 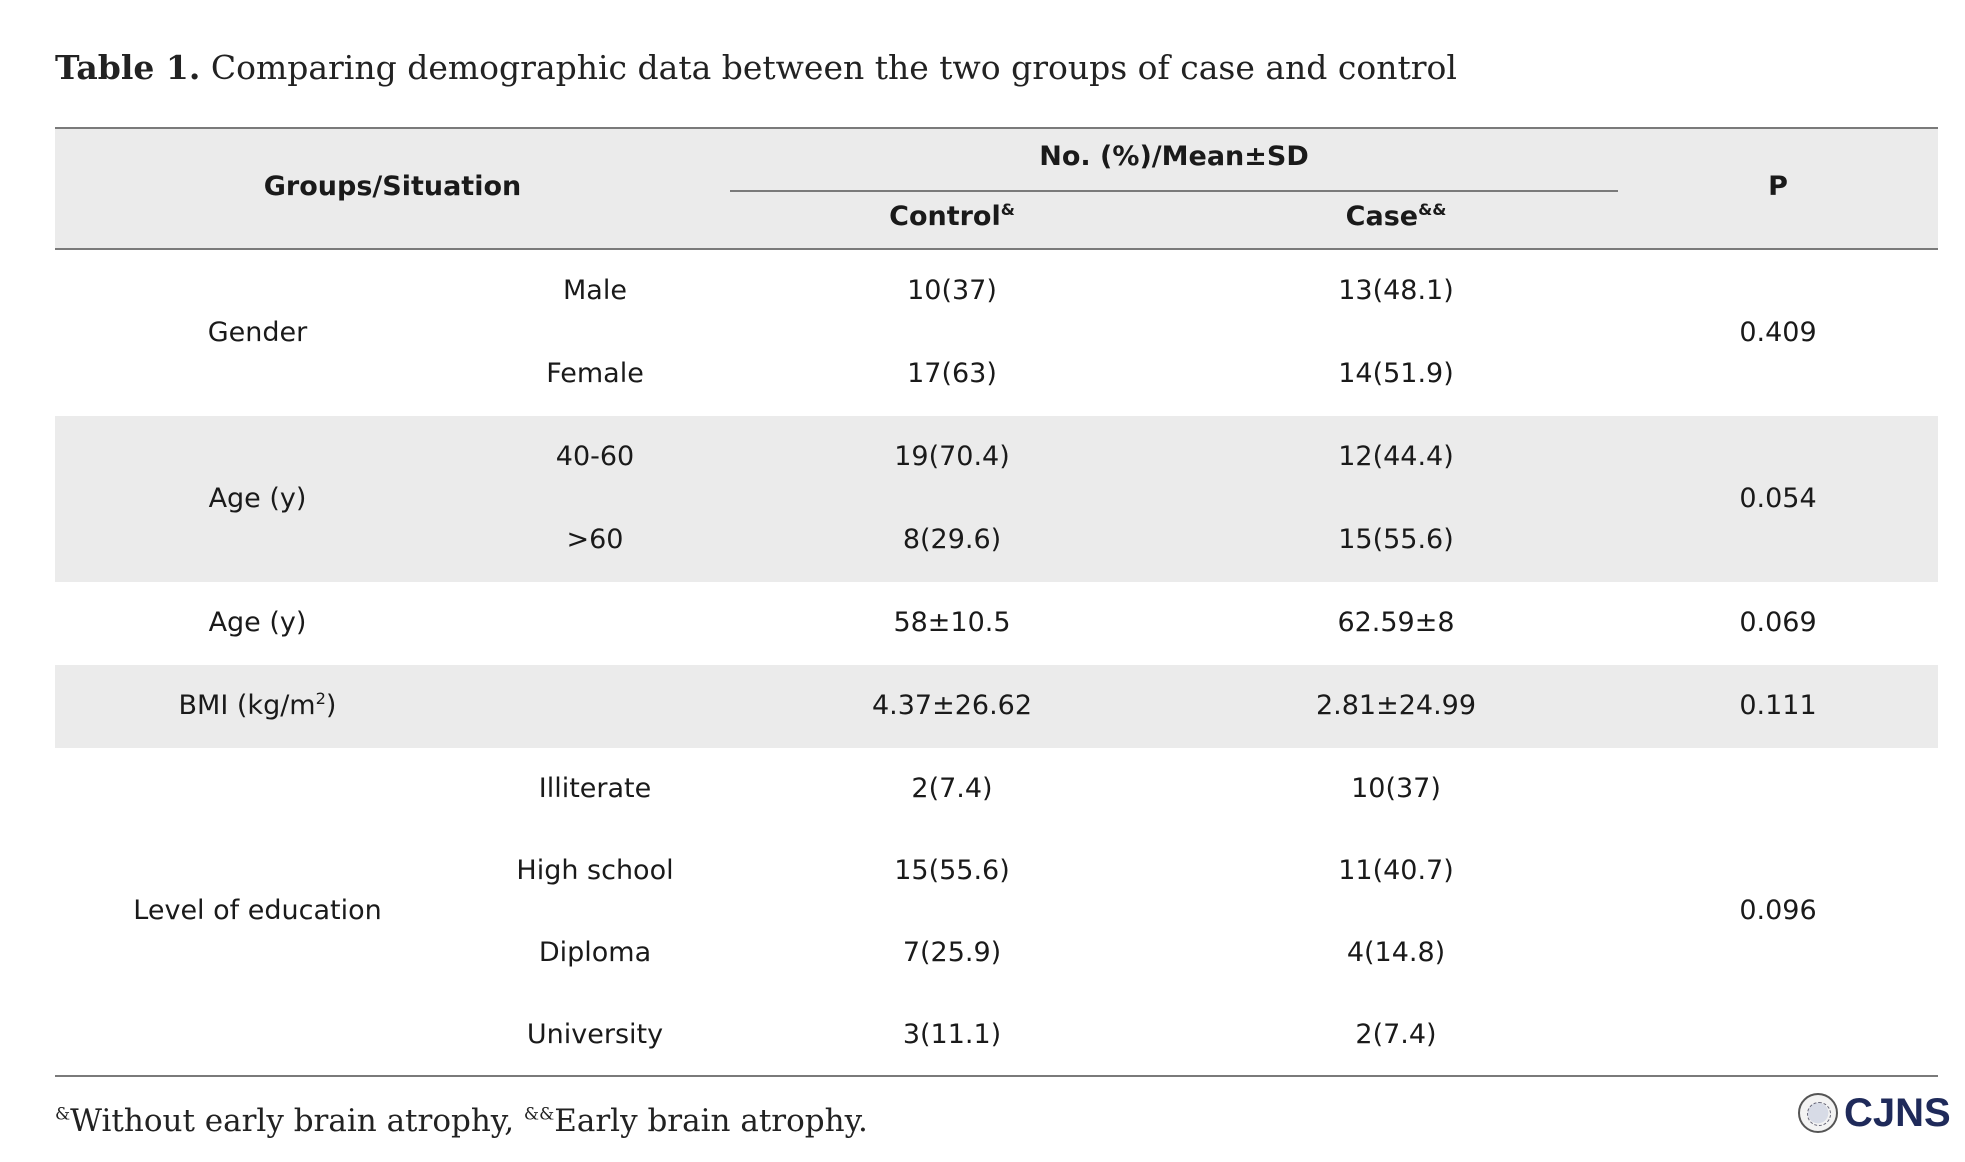 I want to click on gender-female-control: 17(63), so click(x=952, y=373).